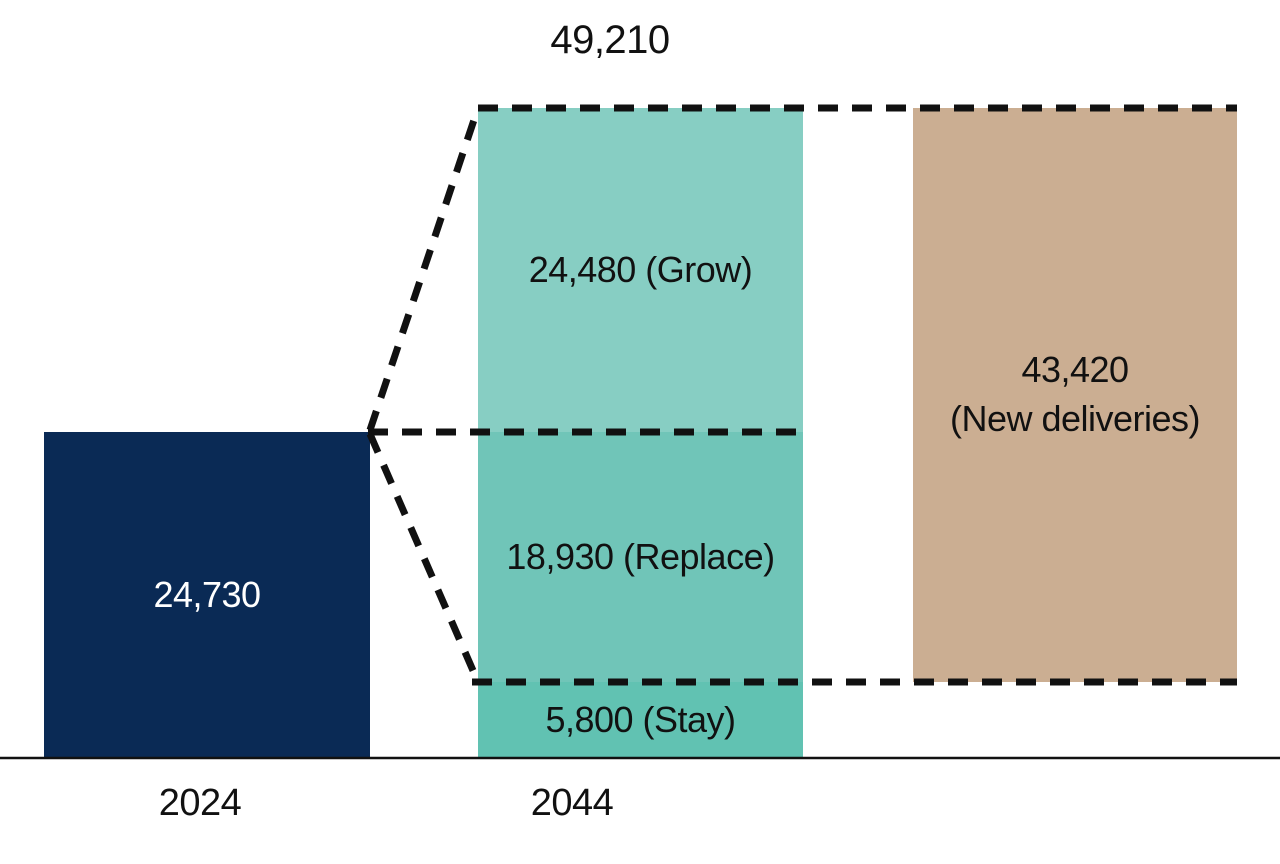  I want to click on total-2044-label: 49,210, so click(610, 40).